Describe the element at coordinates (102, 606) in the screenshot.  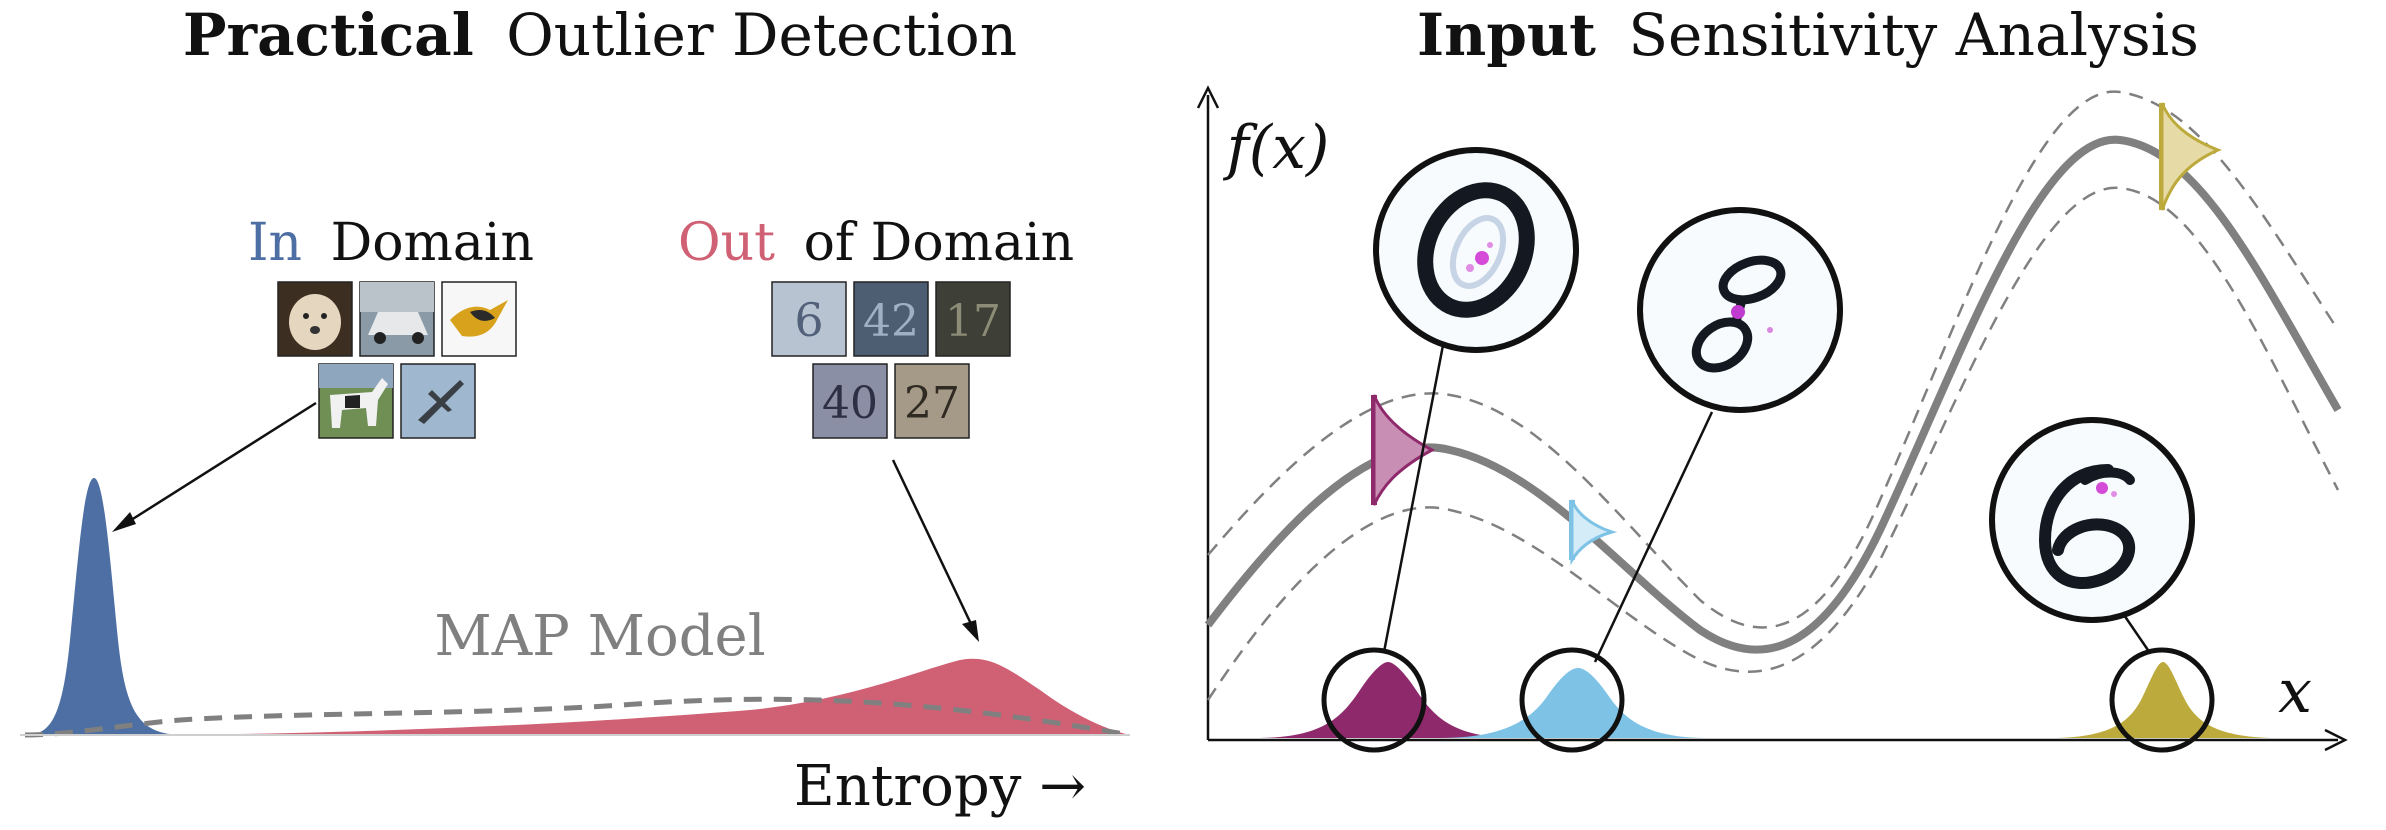
I see `in-domain-density` at that location.